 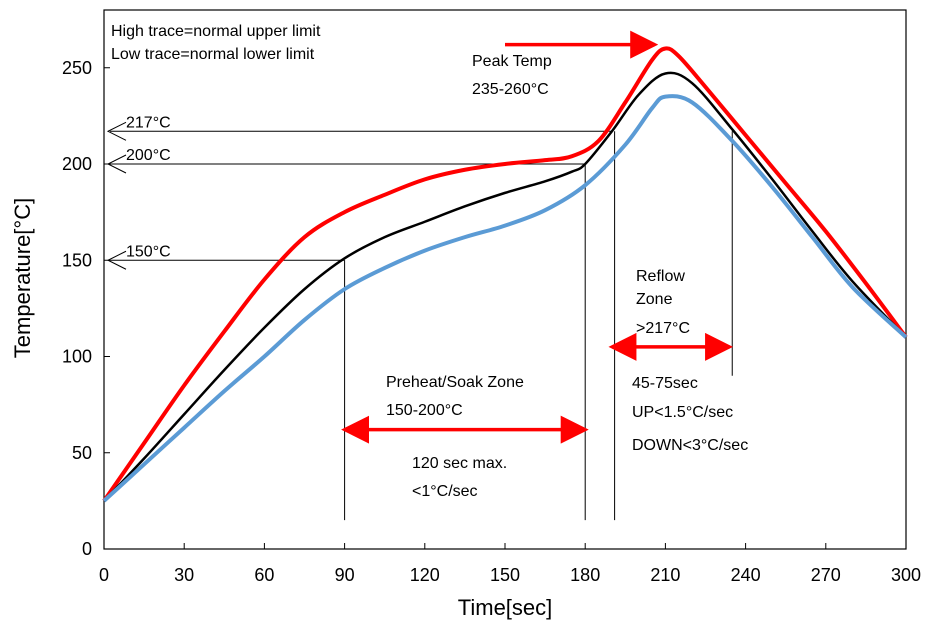 What do you see at coordinates (104, 575) in the screenshot?
I see `x-tick-label: 0` at bounding box center [104, 575].